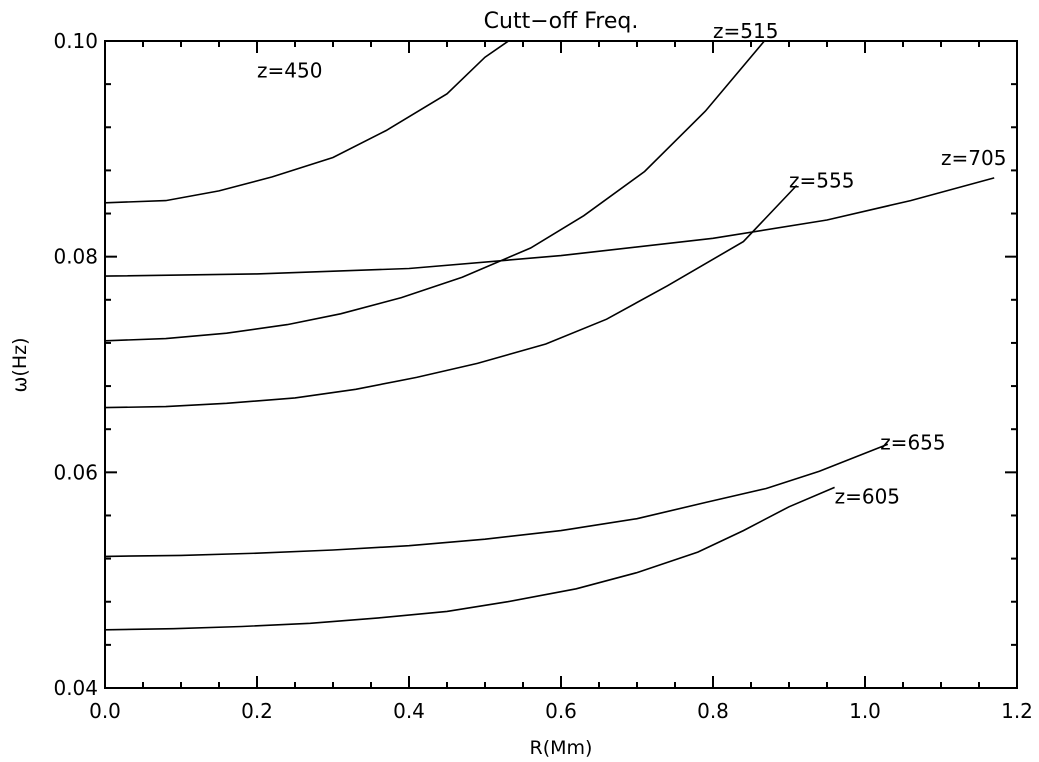 Image resolution: width=1039 pixels, height=762 pixels. Describe the element at coordinates (20, 365) in the screenshot. I see `y-axis-label: ω(Hz)` at that location.